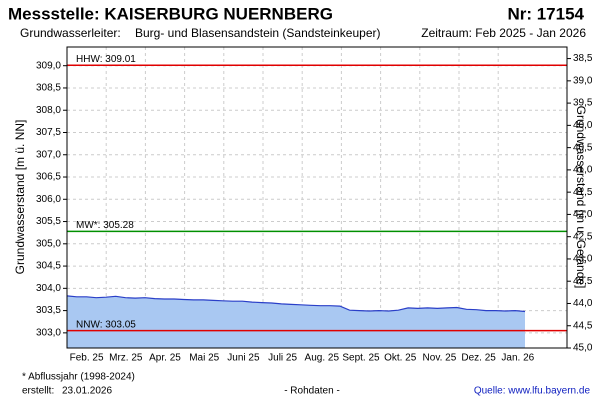 The height and width of the screenshot is (400, 600). Describe the element at coordinates (583, 348) in the screenshot. I see `y2-tick-label: 45,0` at that location.